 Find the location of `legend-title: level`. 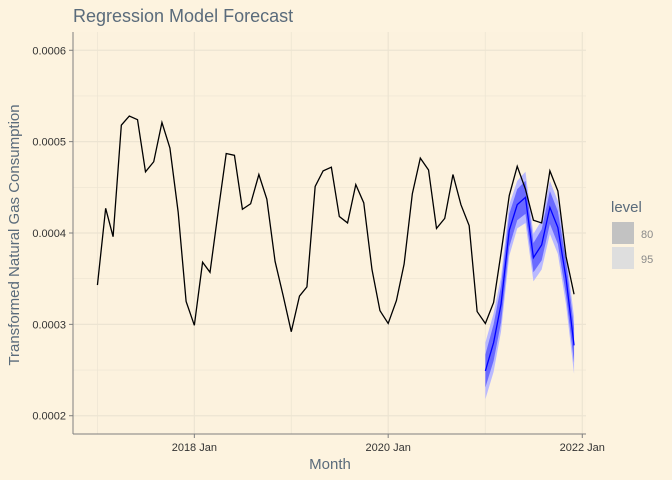

legend-title: level is located at coordinates (626, 207).